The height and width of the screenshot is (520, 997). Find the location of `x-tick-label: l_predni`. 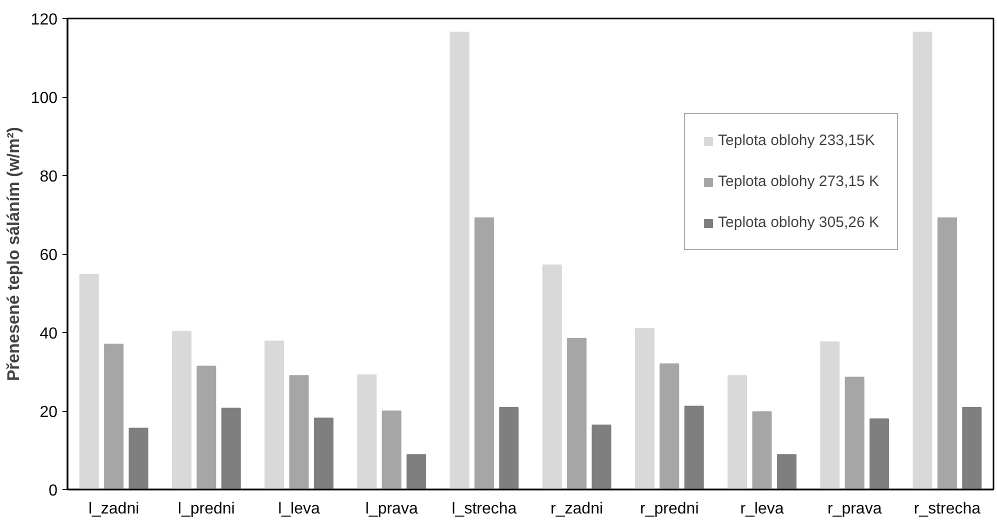

x-tick-label: l_predni is located at coordinates (206, 509).